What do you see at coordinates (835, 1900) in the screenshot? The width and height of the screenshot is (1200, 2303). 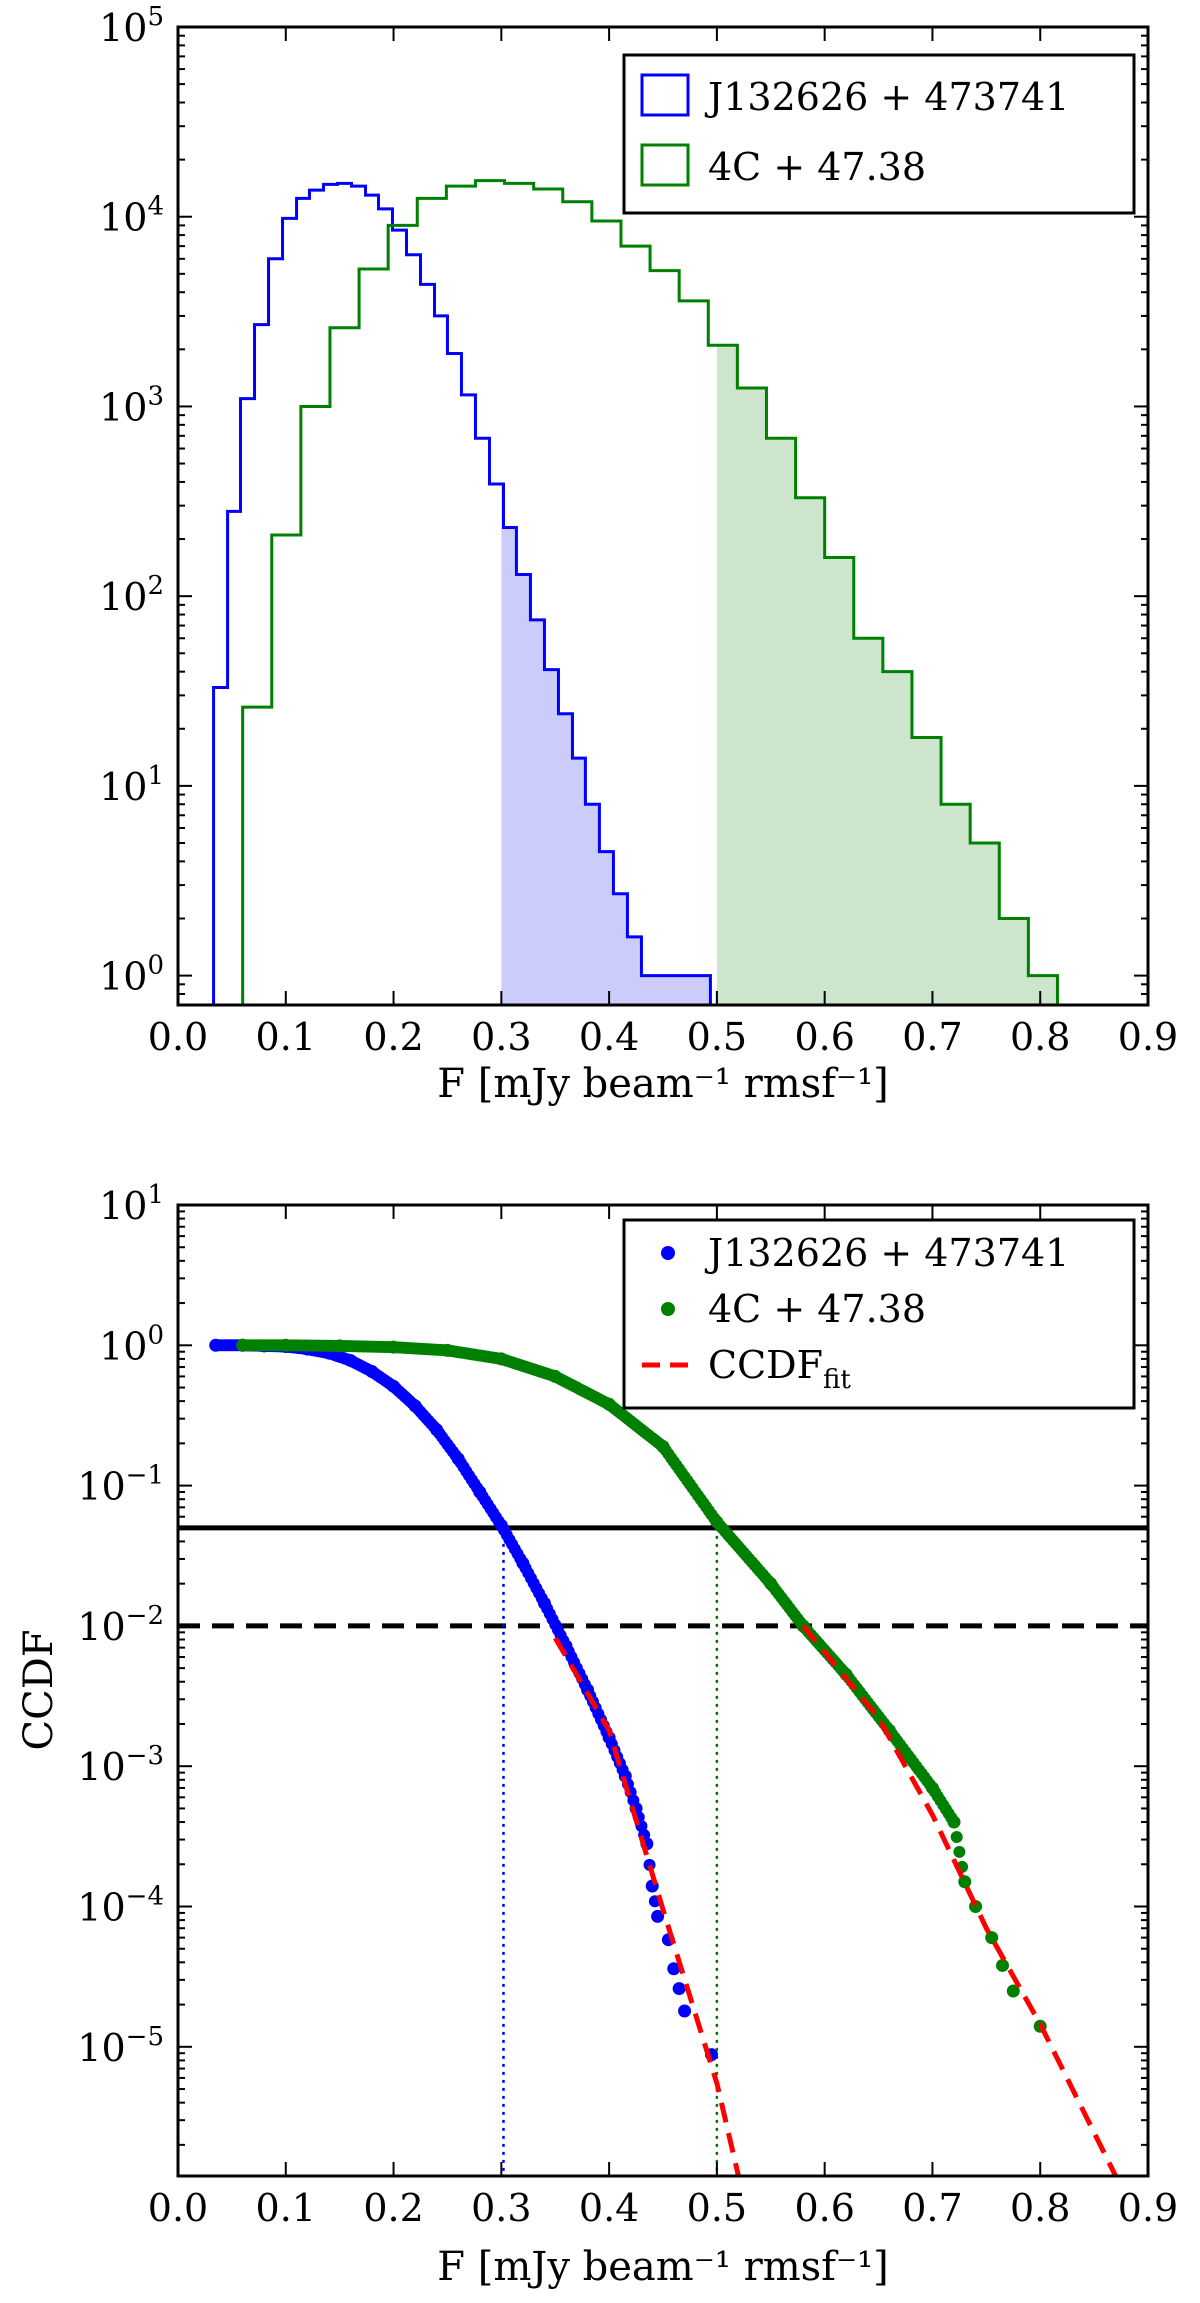 I see `ccdf-fits` at bounding box center [835, 1900].